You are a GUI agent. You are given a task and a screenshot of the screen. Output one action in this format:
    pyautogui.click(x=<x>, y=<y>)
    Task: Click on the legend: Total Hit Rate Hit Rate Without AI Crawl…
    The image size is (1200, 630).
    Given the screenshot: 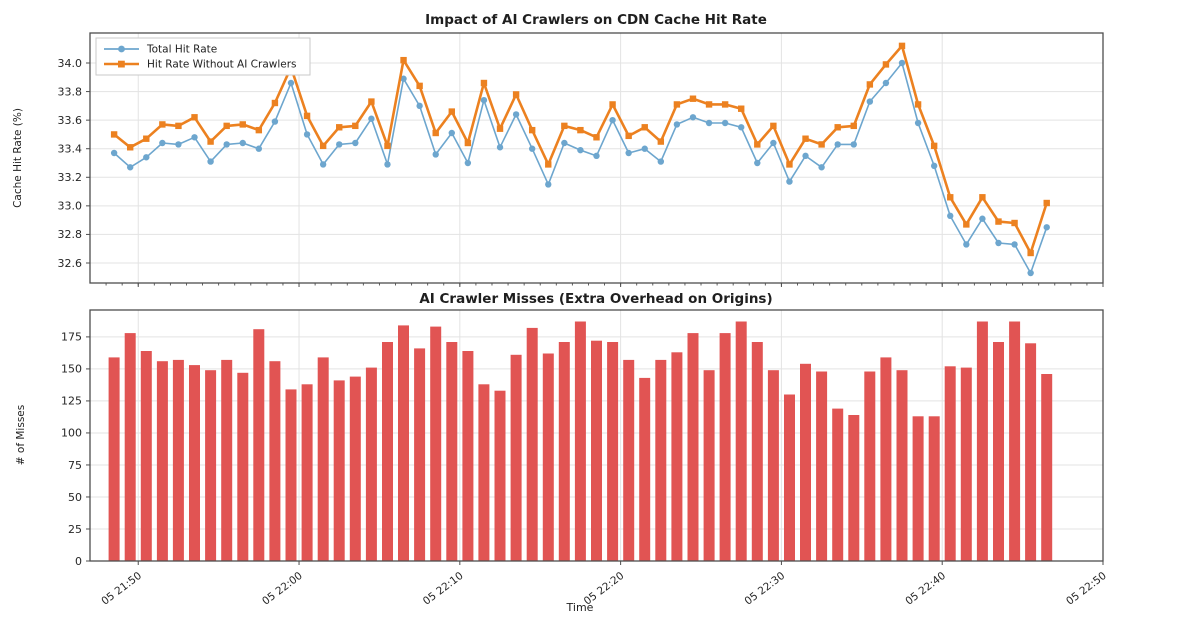 What is the action you would take?
    pyautogui.click(x=203, y=56)
    